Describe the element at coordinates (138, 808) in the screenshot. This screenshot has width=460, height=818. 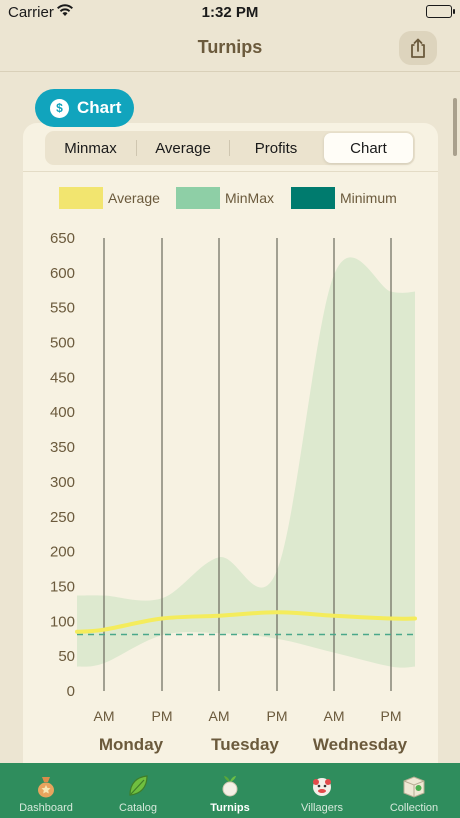
I see `tab-label: Catalog` at that location.